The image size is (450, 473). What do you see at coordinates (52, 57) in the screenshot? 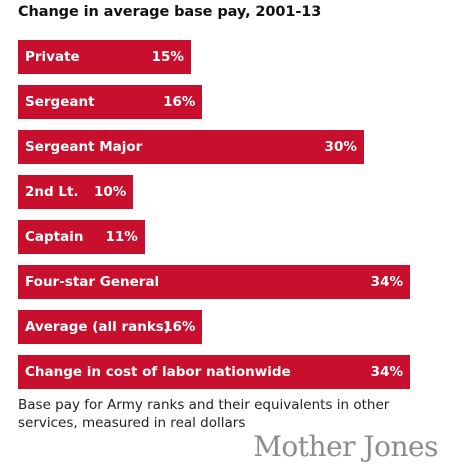
I see `bar-label: Private` at bounding box center [52, 57].